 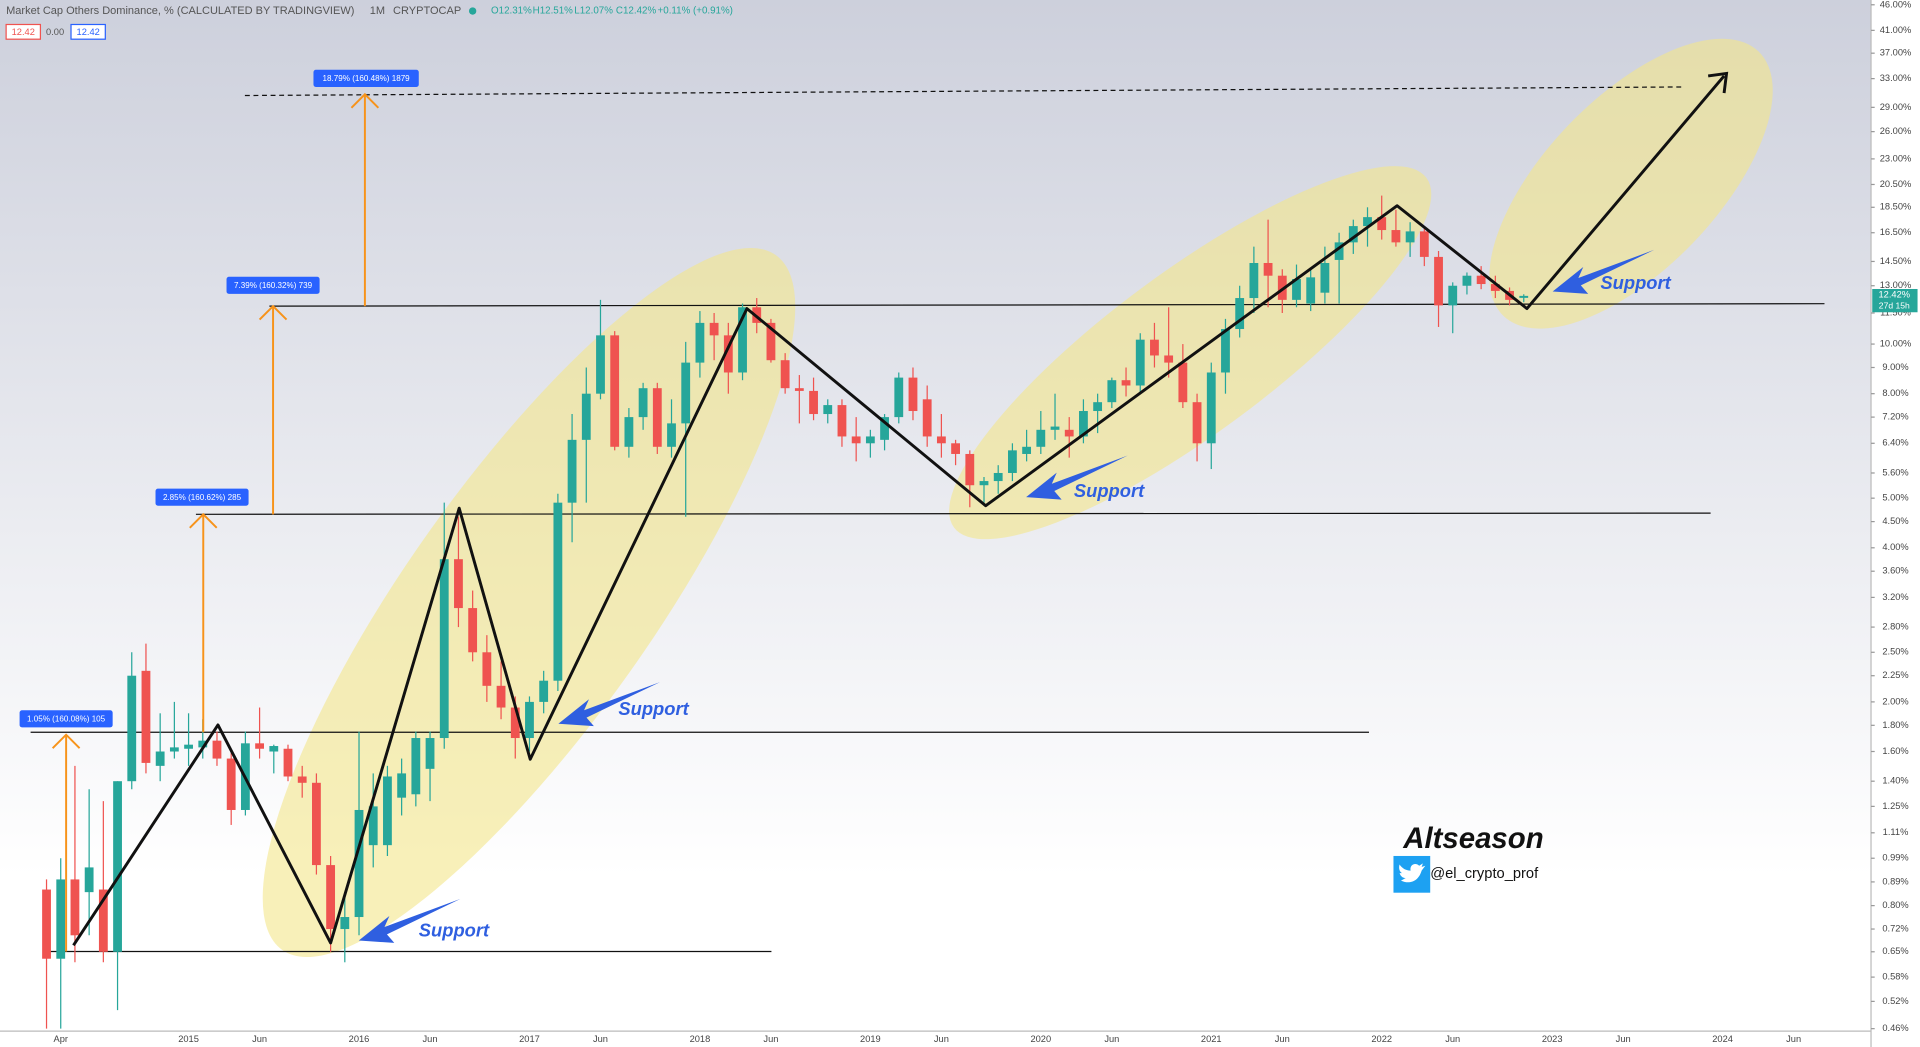 I want to click on ohlc-open: O12.31%, so click(x=511, y=11).